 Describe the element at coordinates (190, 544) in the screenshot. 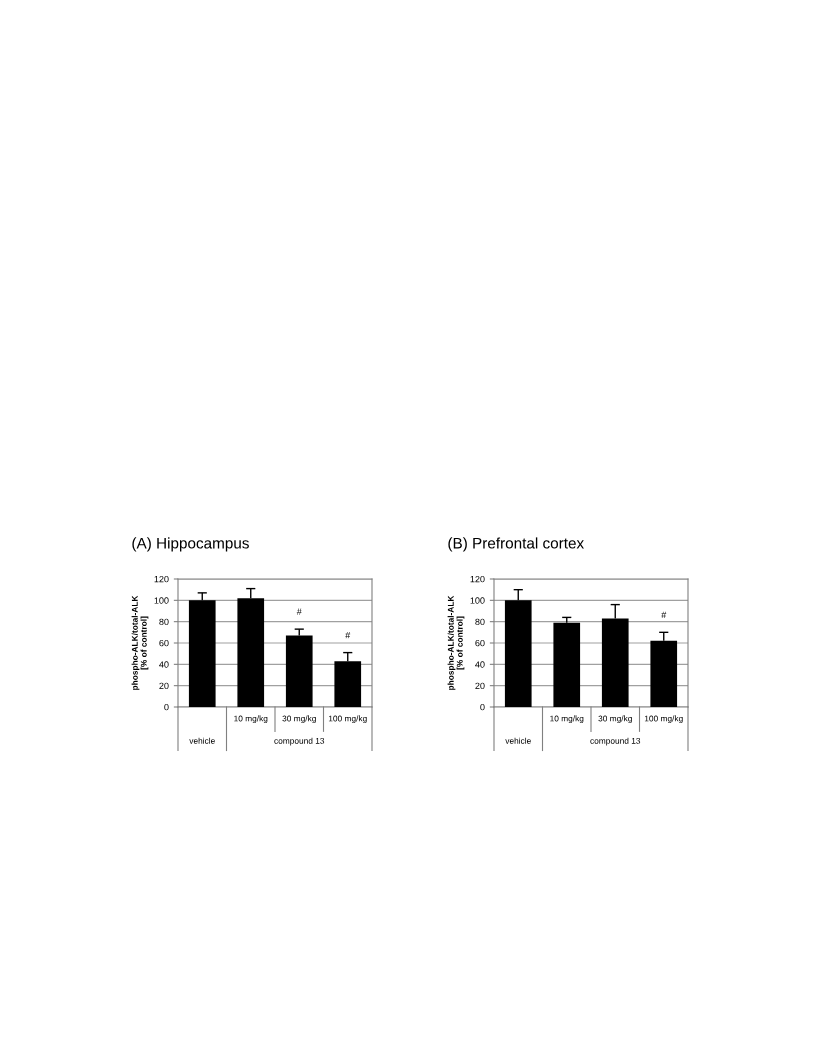

I see `chart-title: (A) Hippocampus` at that location.